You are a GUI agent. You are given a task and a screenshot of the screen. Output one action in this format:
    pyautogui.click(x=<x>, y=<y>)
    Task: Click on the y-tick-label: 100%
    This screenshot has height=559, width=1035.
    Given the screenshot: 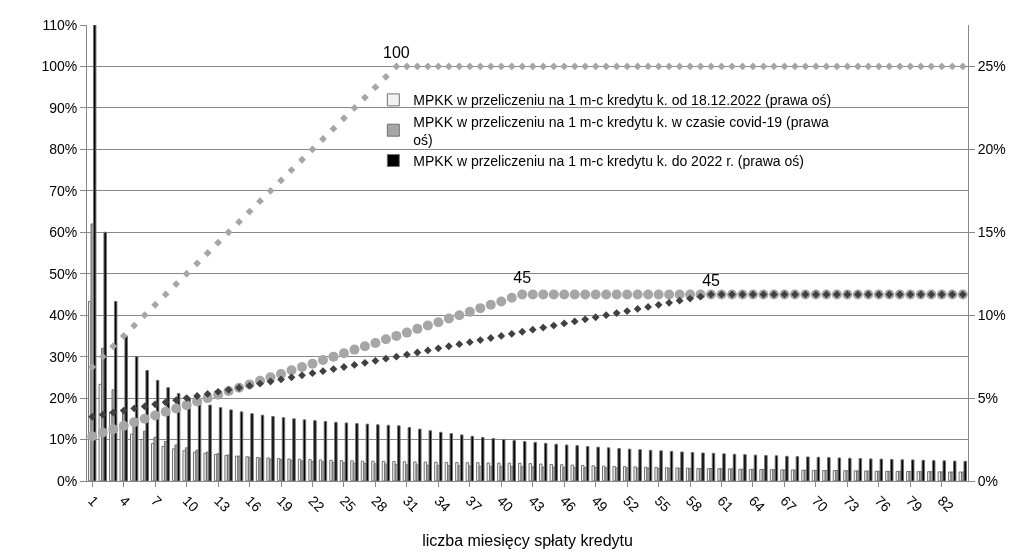 What is the action you would take?
    pyautogui.click(x=59, y=66)
    